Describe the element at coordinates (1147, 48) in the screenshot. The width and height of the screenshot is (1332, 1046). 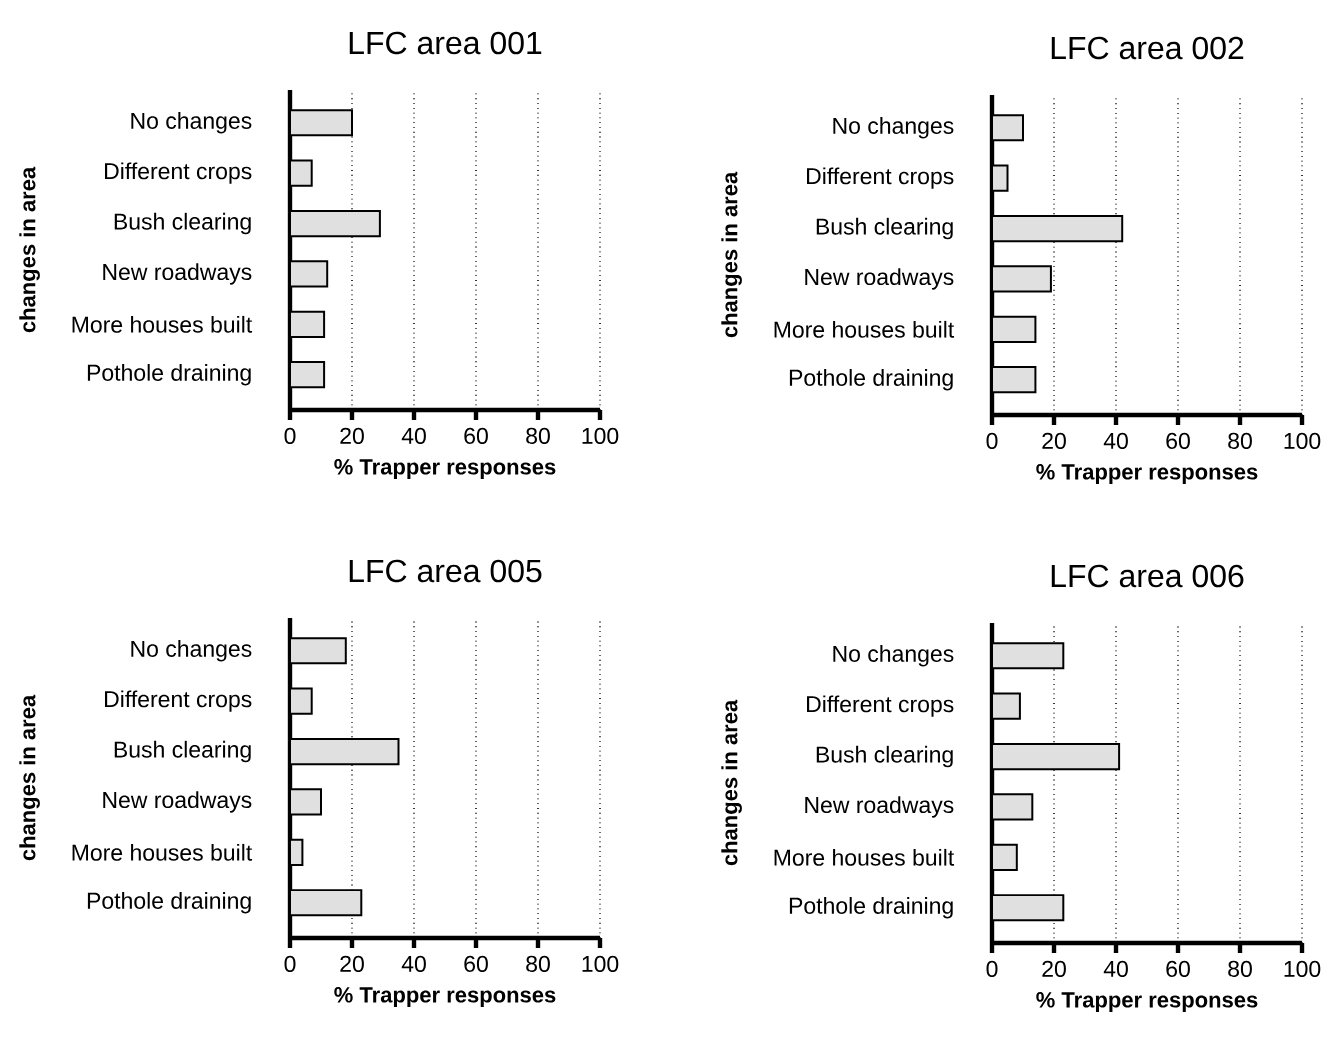
I see `chart-title: LFC area 002` at that location.